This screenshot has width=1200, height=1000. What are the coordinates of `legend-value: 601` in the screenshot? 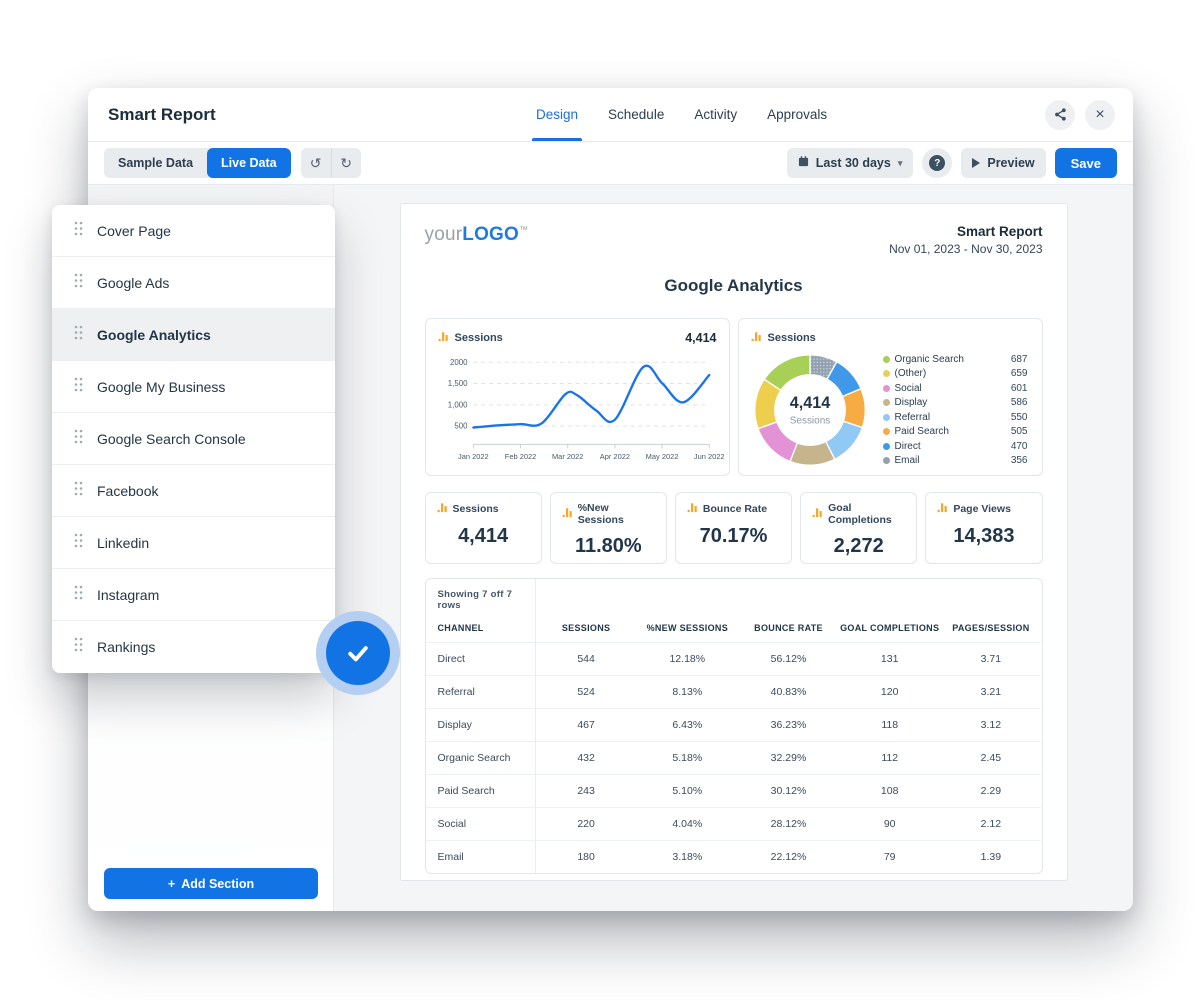 It's located at (1019, 388).